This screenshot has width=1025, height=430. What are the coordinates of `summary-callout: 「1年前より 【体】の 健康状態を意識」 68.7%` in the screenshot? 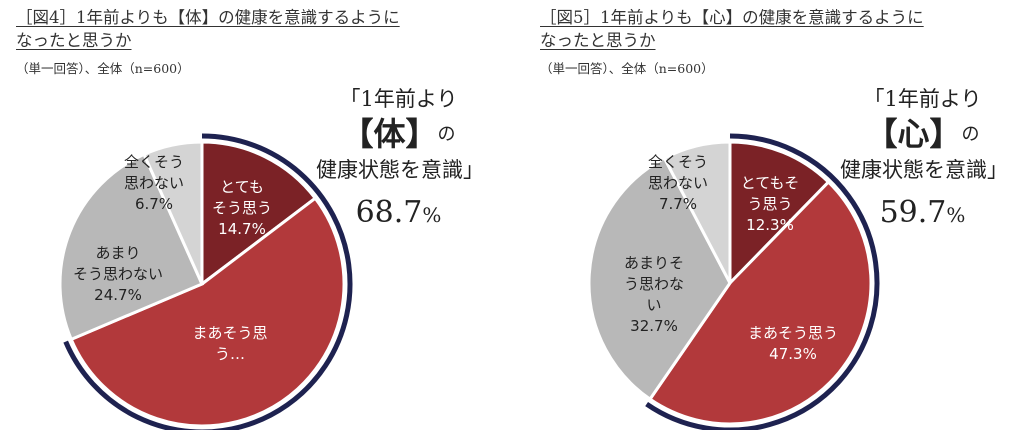 It's located at (400, 159).